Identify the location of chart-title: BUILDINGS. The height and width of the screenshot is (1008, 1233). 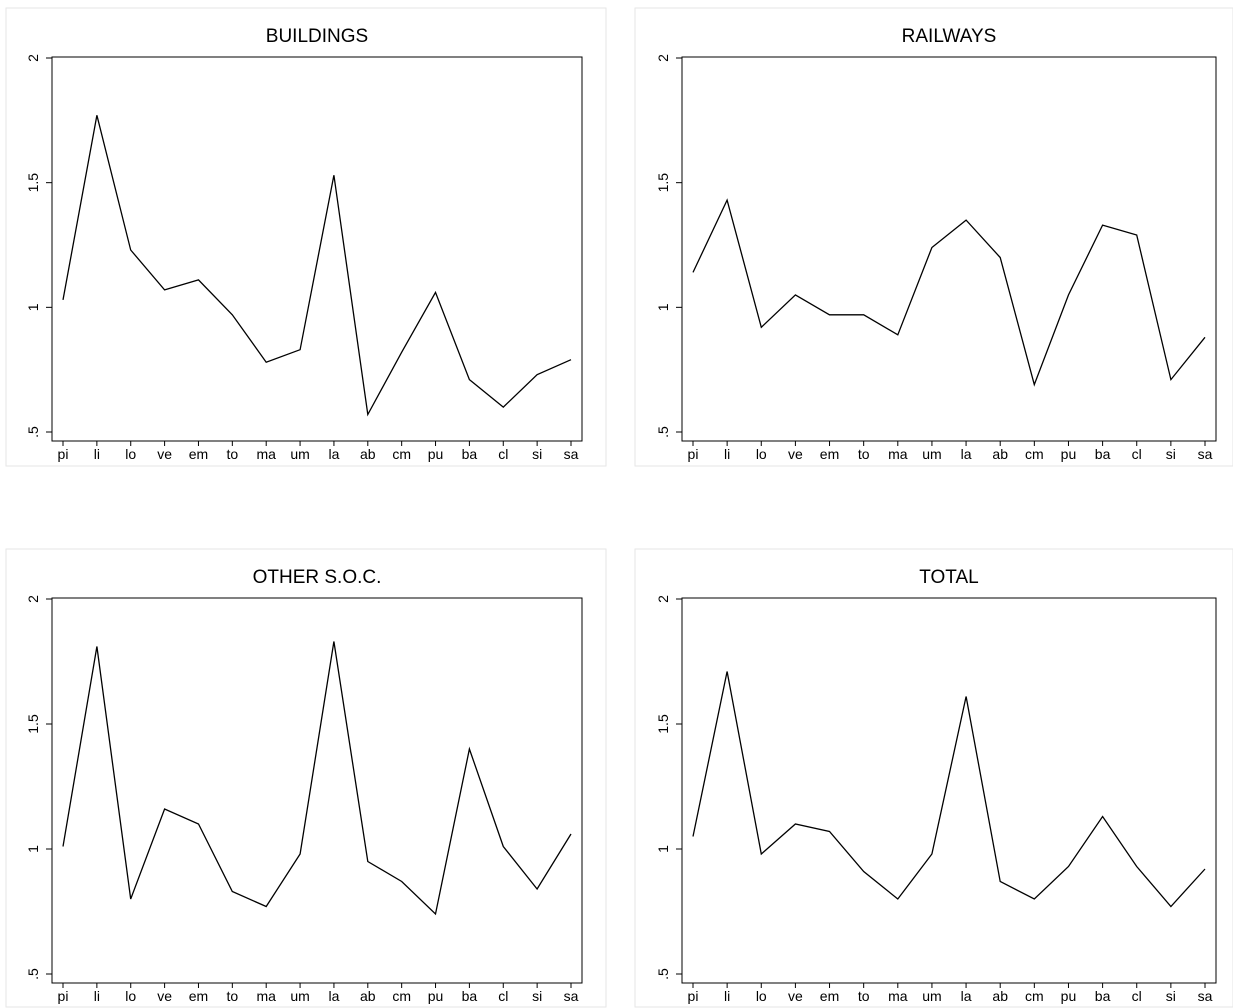
(317, 36).